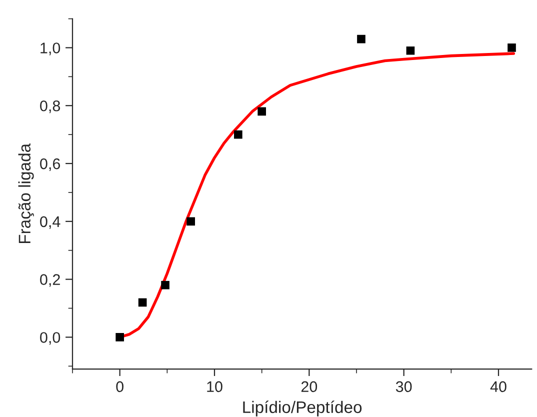 Image resolution: width=537 pixels, height=417 pixels. Describe the element at coordinates (498, 386) in the screenshot. I see `x-tick-label: 40` at that location.